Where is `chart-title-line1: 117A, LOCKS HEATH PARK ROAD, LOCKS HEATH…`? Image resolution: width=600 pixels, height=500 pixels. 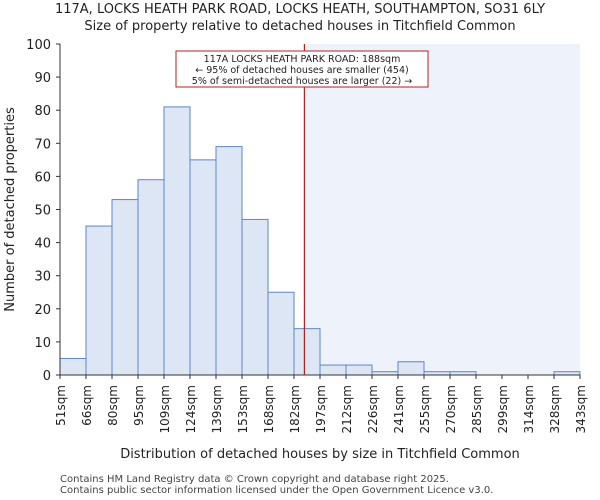
chart-title-line1: 117A, LOCKS HEATH PARK ROAD, LOCKS HEATH… is located at coordinates (300, 9).